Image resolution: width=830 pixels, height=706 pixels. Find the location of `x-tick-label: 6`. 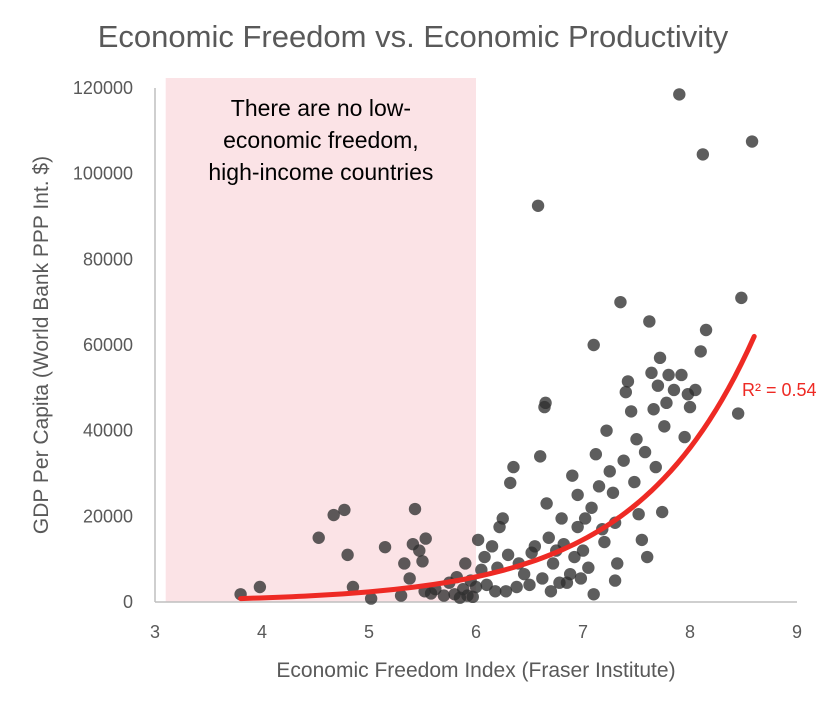

x-tick-label: 6 is located at coordinates (476, 632).